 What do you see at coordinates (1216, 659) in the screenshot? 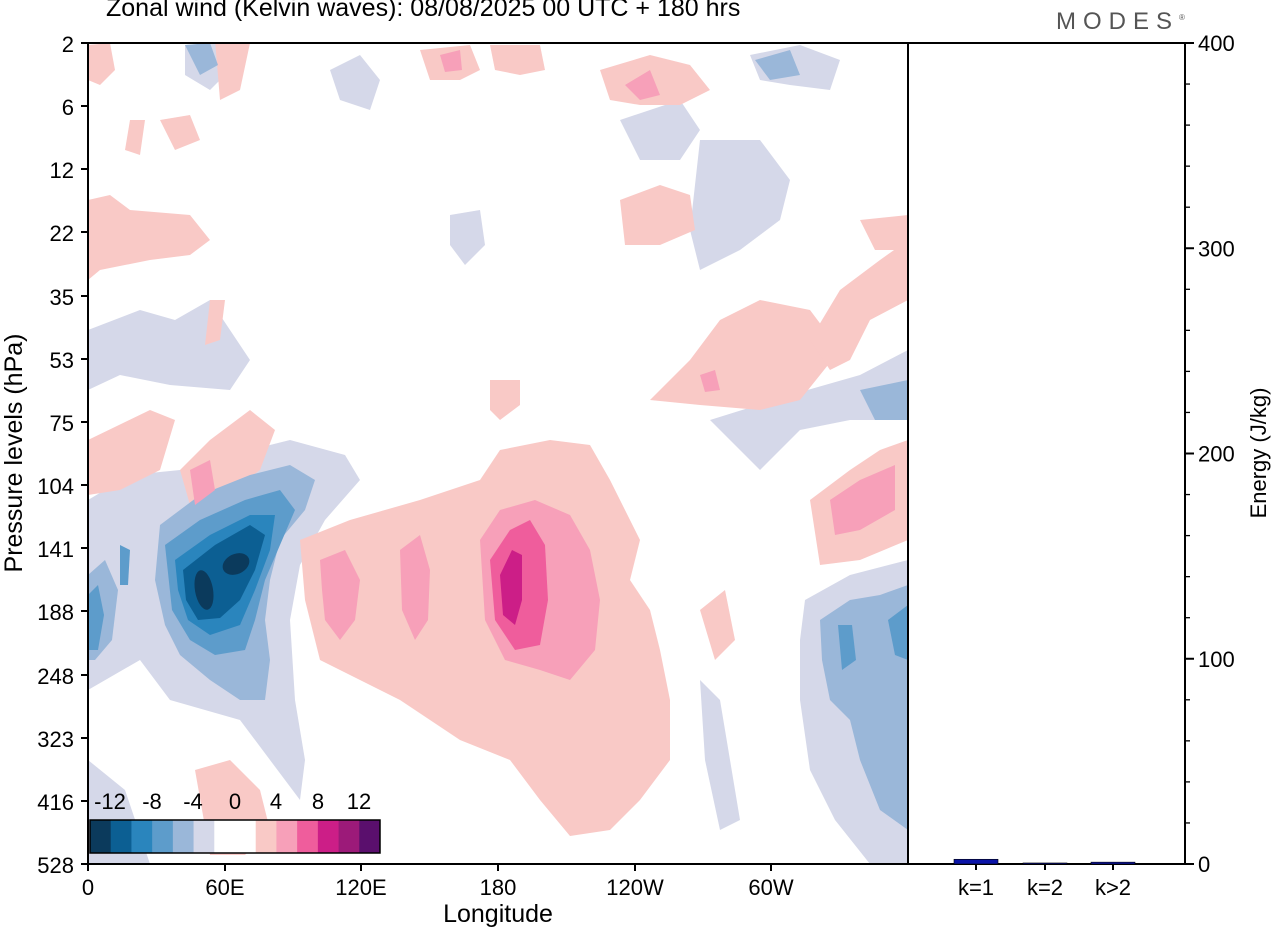
I see `energy-tick-label: 100` at bounding box center [1216, 659].